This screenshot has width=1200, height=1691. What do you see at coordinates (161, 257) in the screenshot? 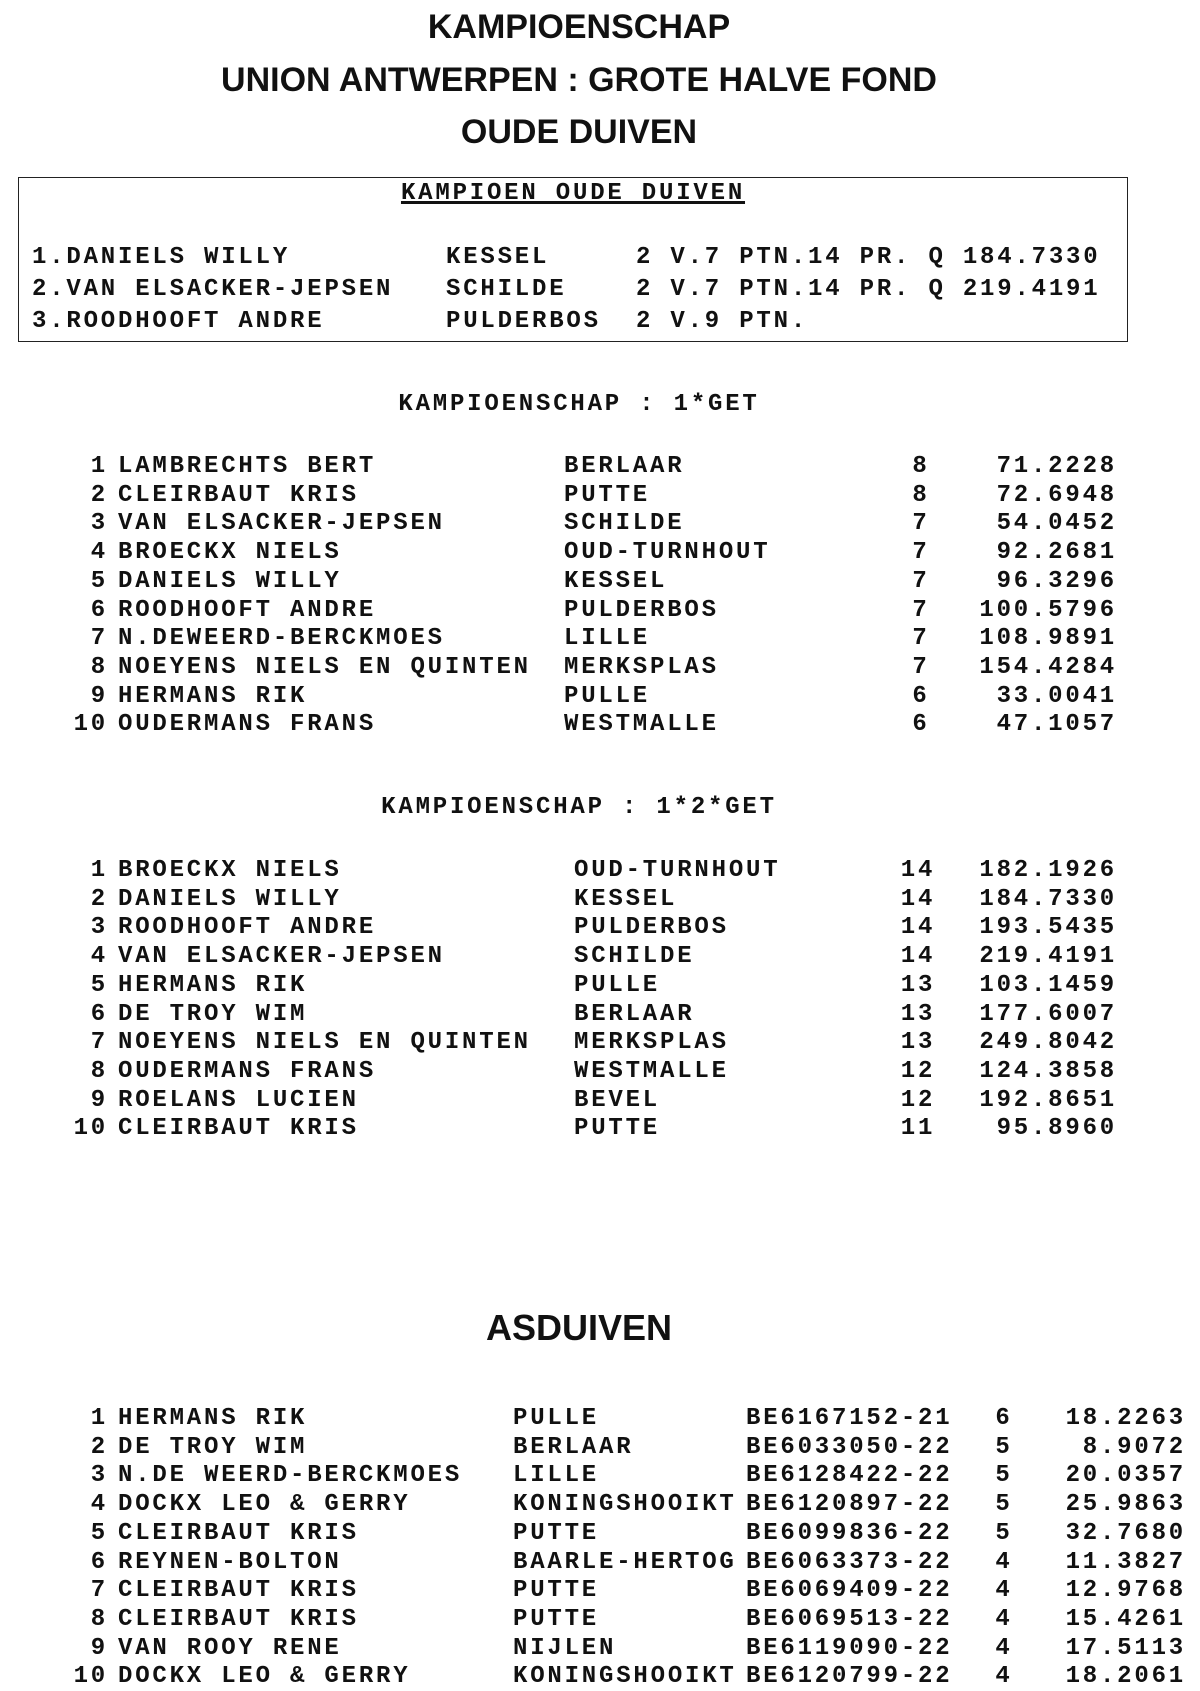
I see `champion-name: 1.DANIELS WILLY` at bounding box center [161, 257].